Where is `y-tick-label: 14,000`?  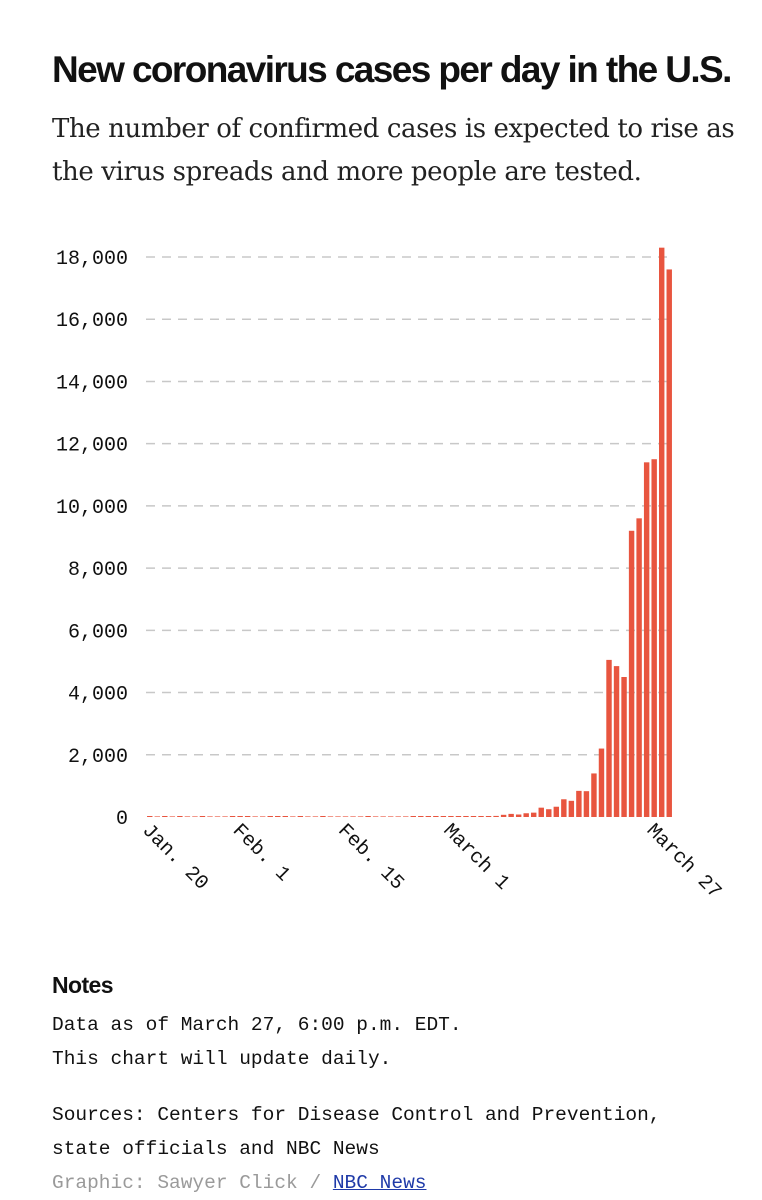 y-tick-label: 14,000 is located at coordinates (92, 383).